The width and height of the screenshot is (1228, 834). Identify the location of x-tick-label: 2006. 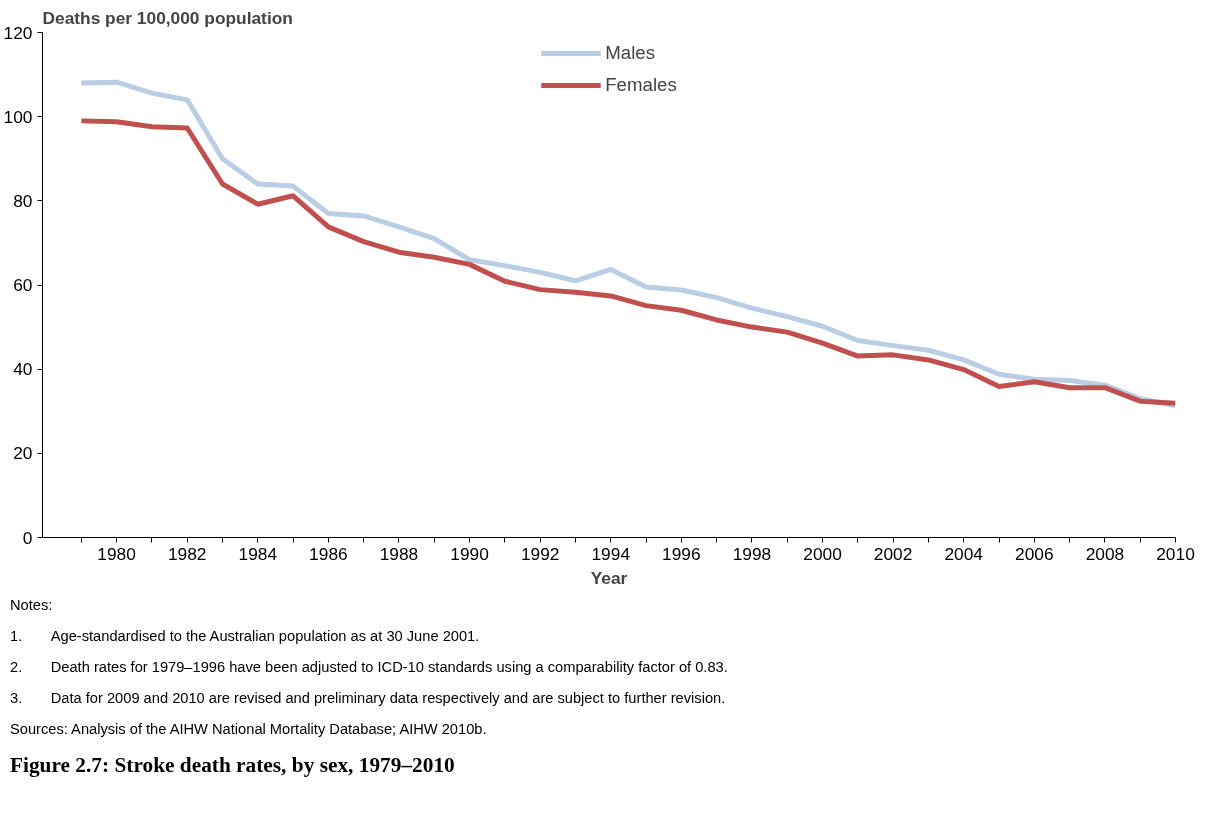
(1034, 553).